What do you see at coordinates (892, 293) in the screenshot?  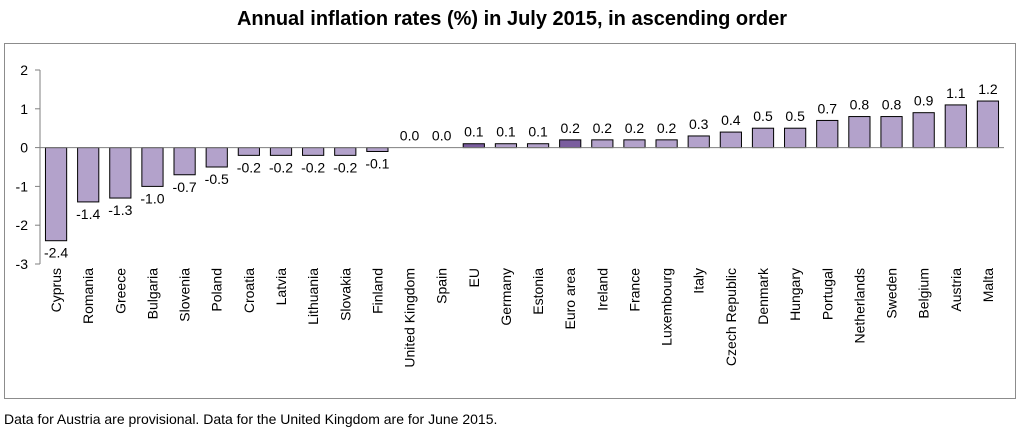 I see `category-label: Sweden` at bounding box center [892, 293].